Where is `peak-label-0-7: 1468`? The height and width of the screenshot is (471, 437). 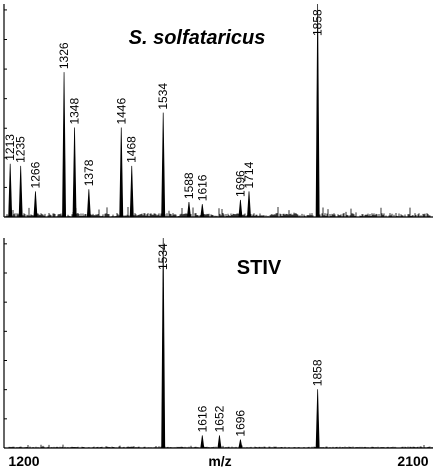 peak-label-0-7: 1468 is located at coordinates (132, 149).